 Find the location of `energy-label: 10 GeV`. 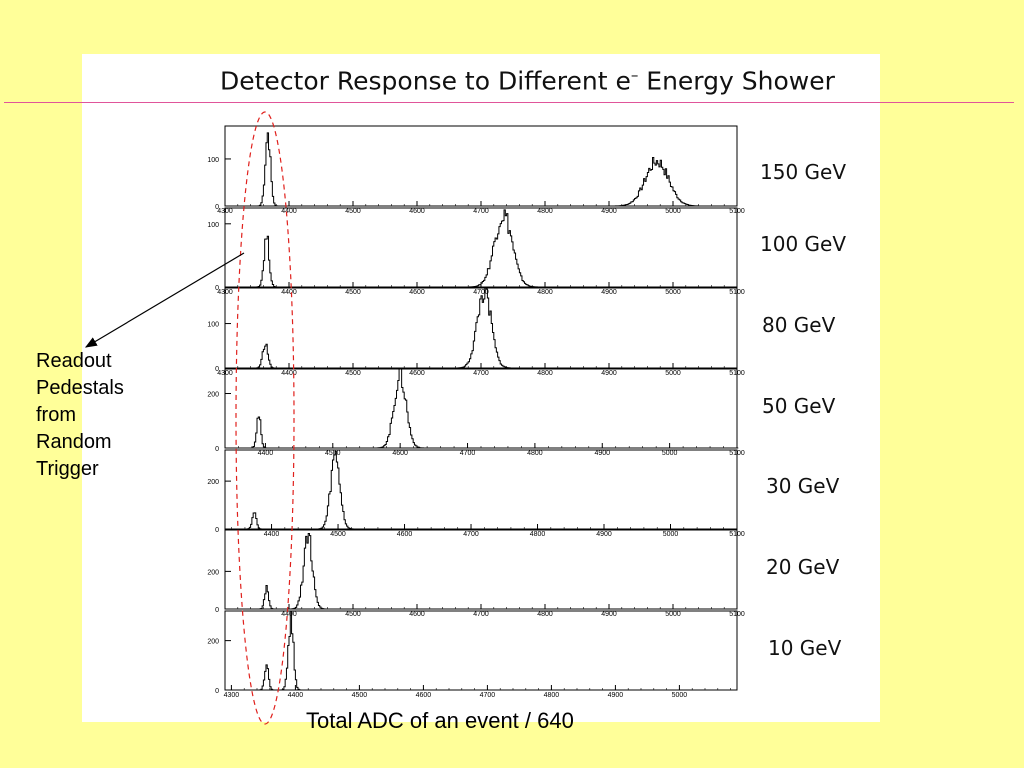

energy-label: 10 GeV is located at coordinates (805, 648).